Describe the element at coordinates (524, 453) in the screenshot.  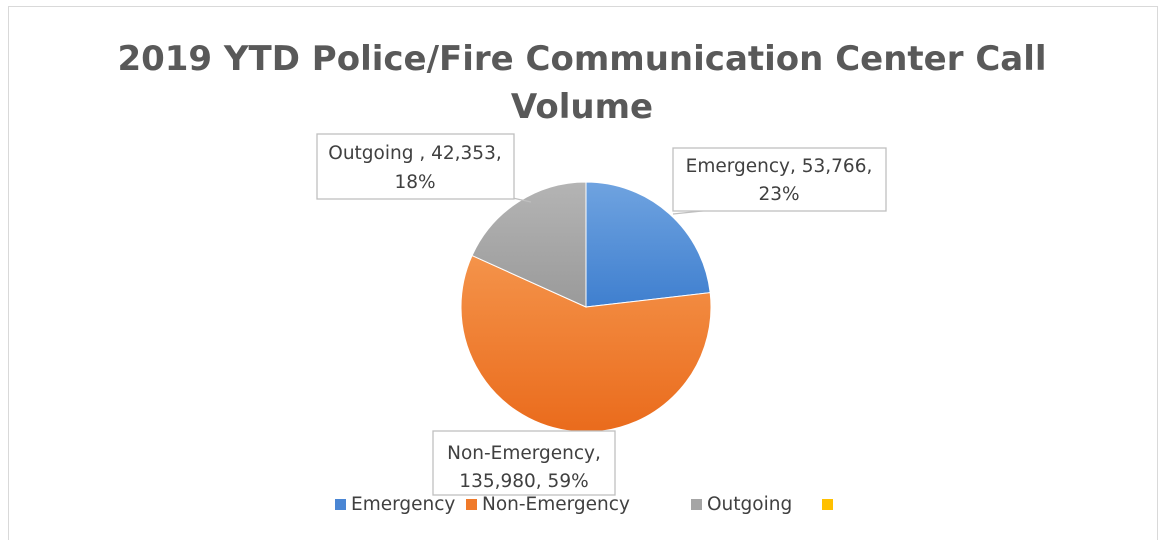
I see `data-label-non-emergency-line-1: Non-Emergency,` at that location.